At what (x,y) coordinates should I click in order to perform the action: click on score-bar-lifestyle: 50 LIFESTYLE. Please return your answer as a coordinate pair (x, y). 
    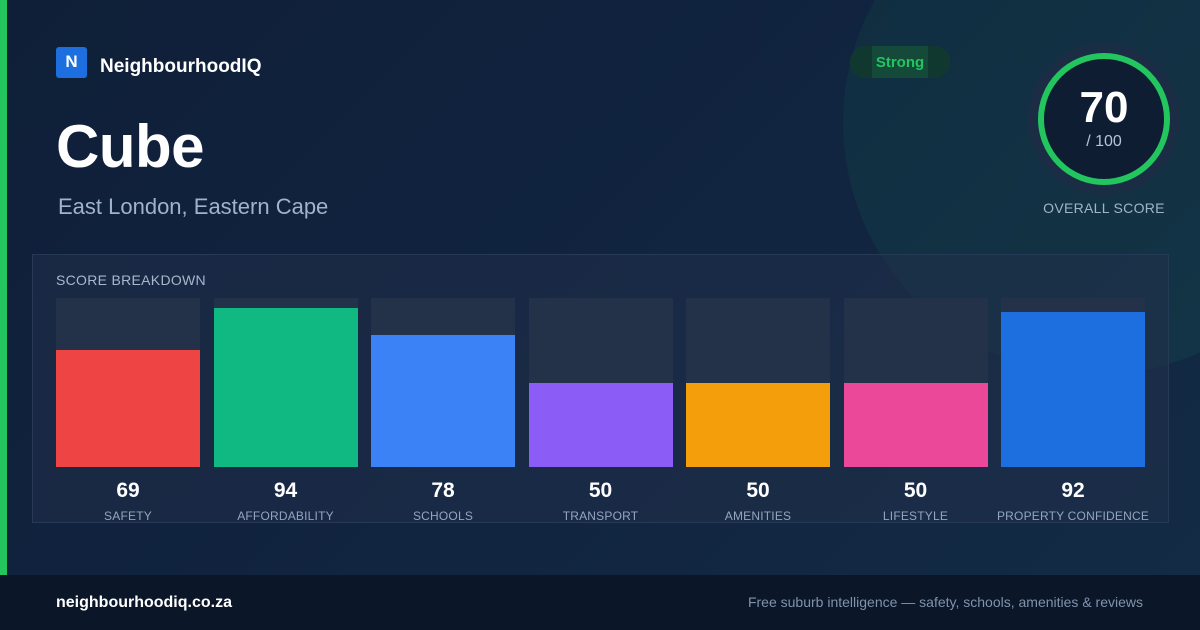
    Looking at the image, I should click on (915, 410).